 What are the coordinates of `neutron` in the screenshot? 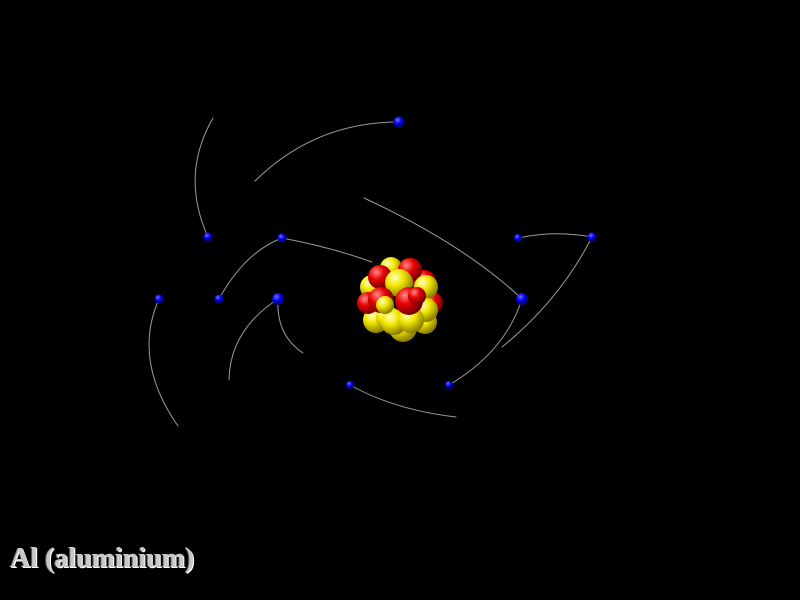 It's located at (385, 305).